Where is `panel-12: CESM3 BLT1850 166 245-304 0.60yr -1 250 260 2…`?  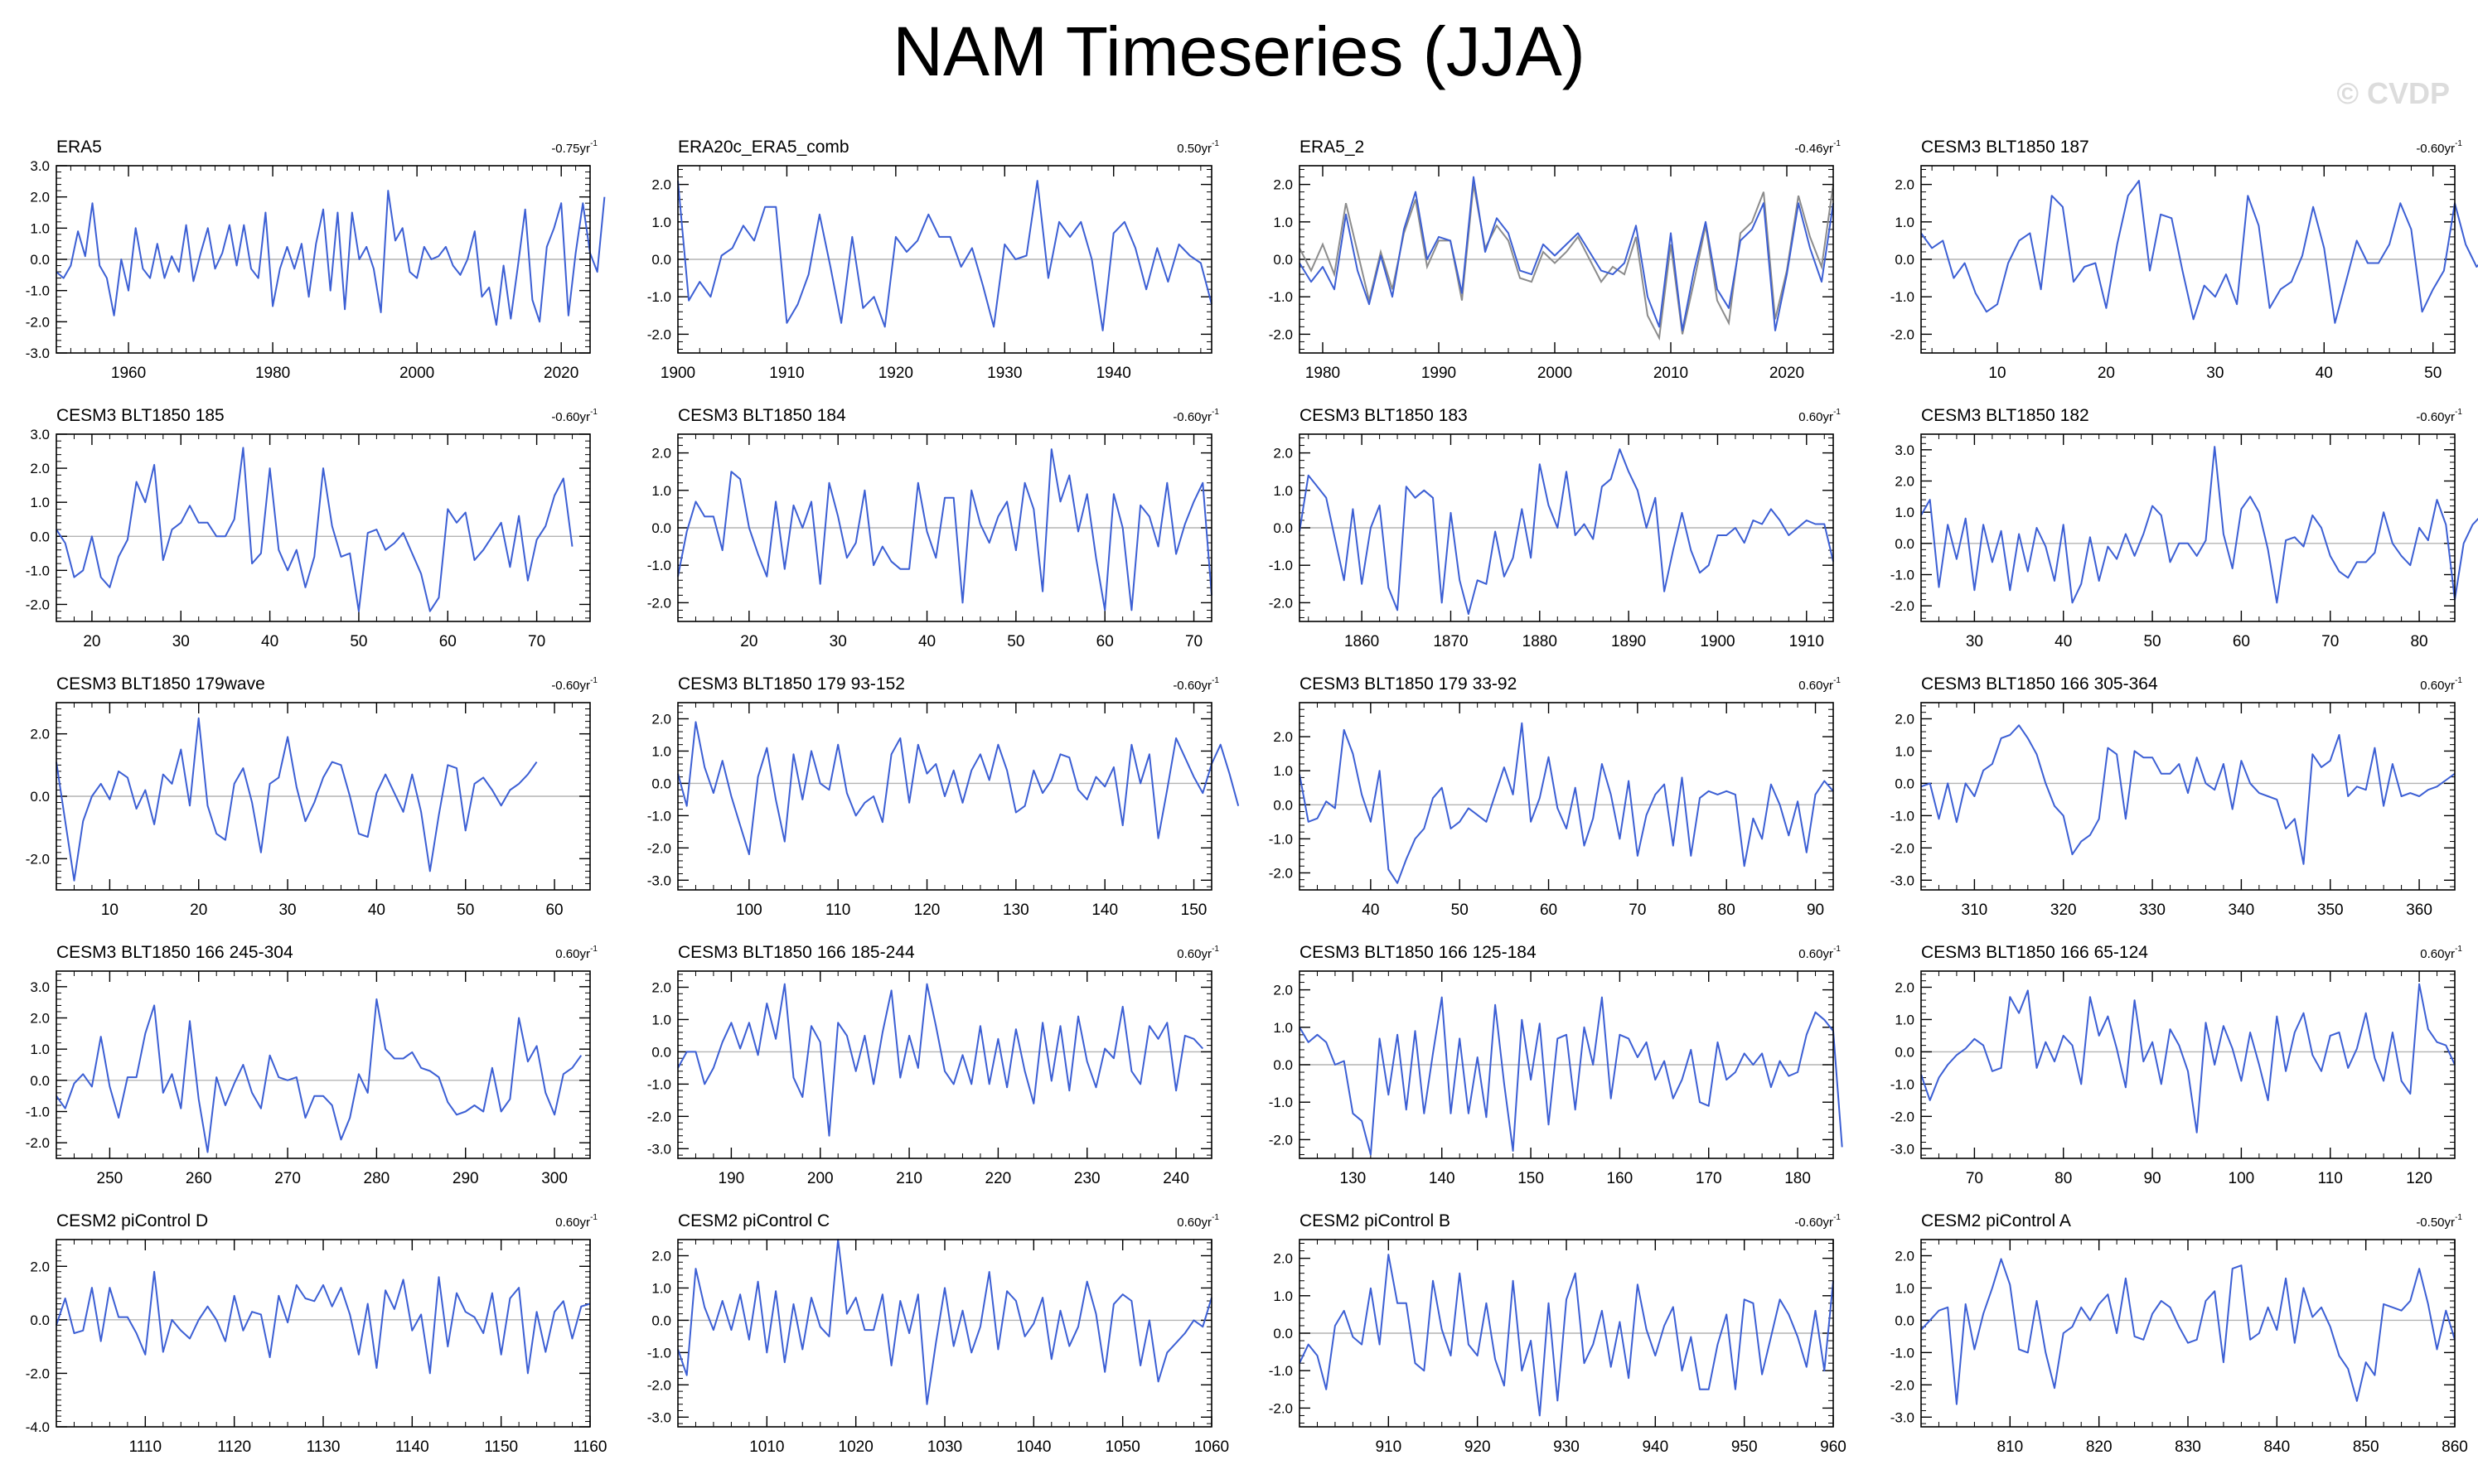 panel-12: CESM3 BLT1850 166 245-304 0.60yr -1 250 260 2… is located at coordinates (312, 1065).